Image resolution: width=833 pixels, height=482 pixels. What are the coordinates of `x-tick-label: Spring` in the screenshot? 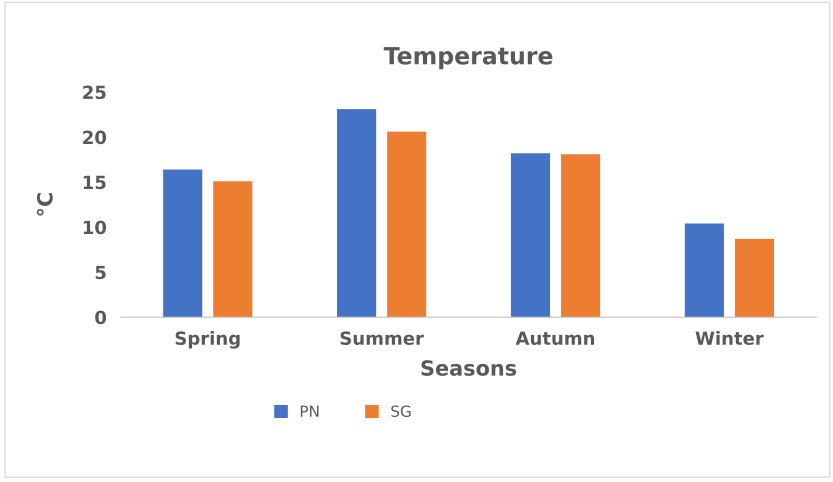 It's located at (208, 340).